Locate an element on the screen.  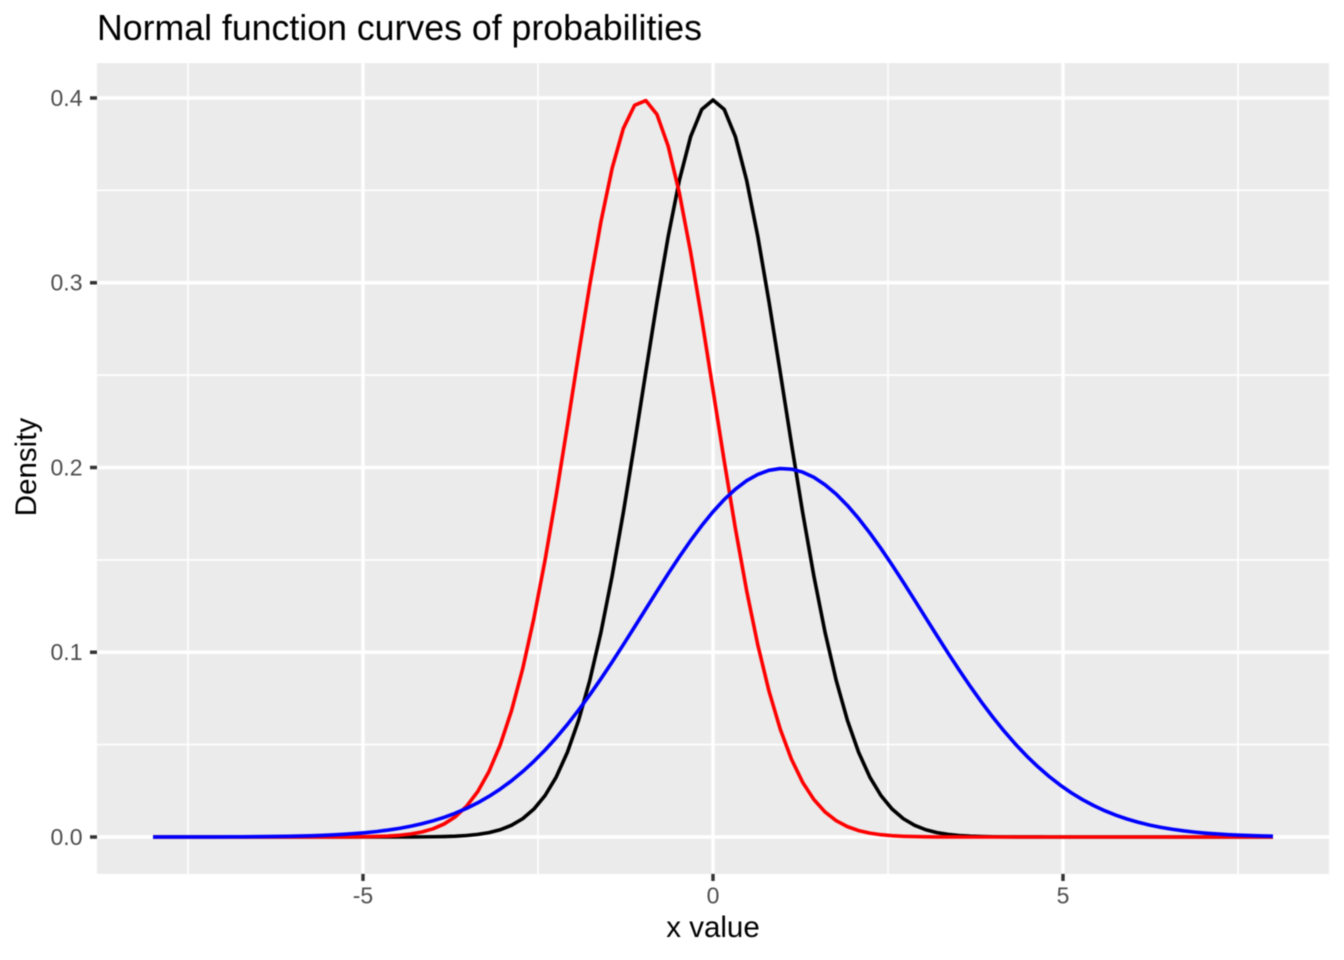
svg-text: 0.1 is located at coordinates (67, 652).